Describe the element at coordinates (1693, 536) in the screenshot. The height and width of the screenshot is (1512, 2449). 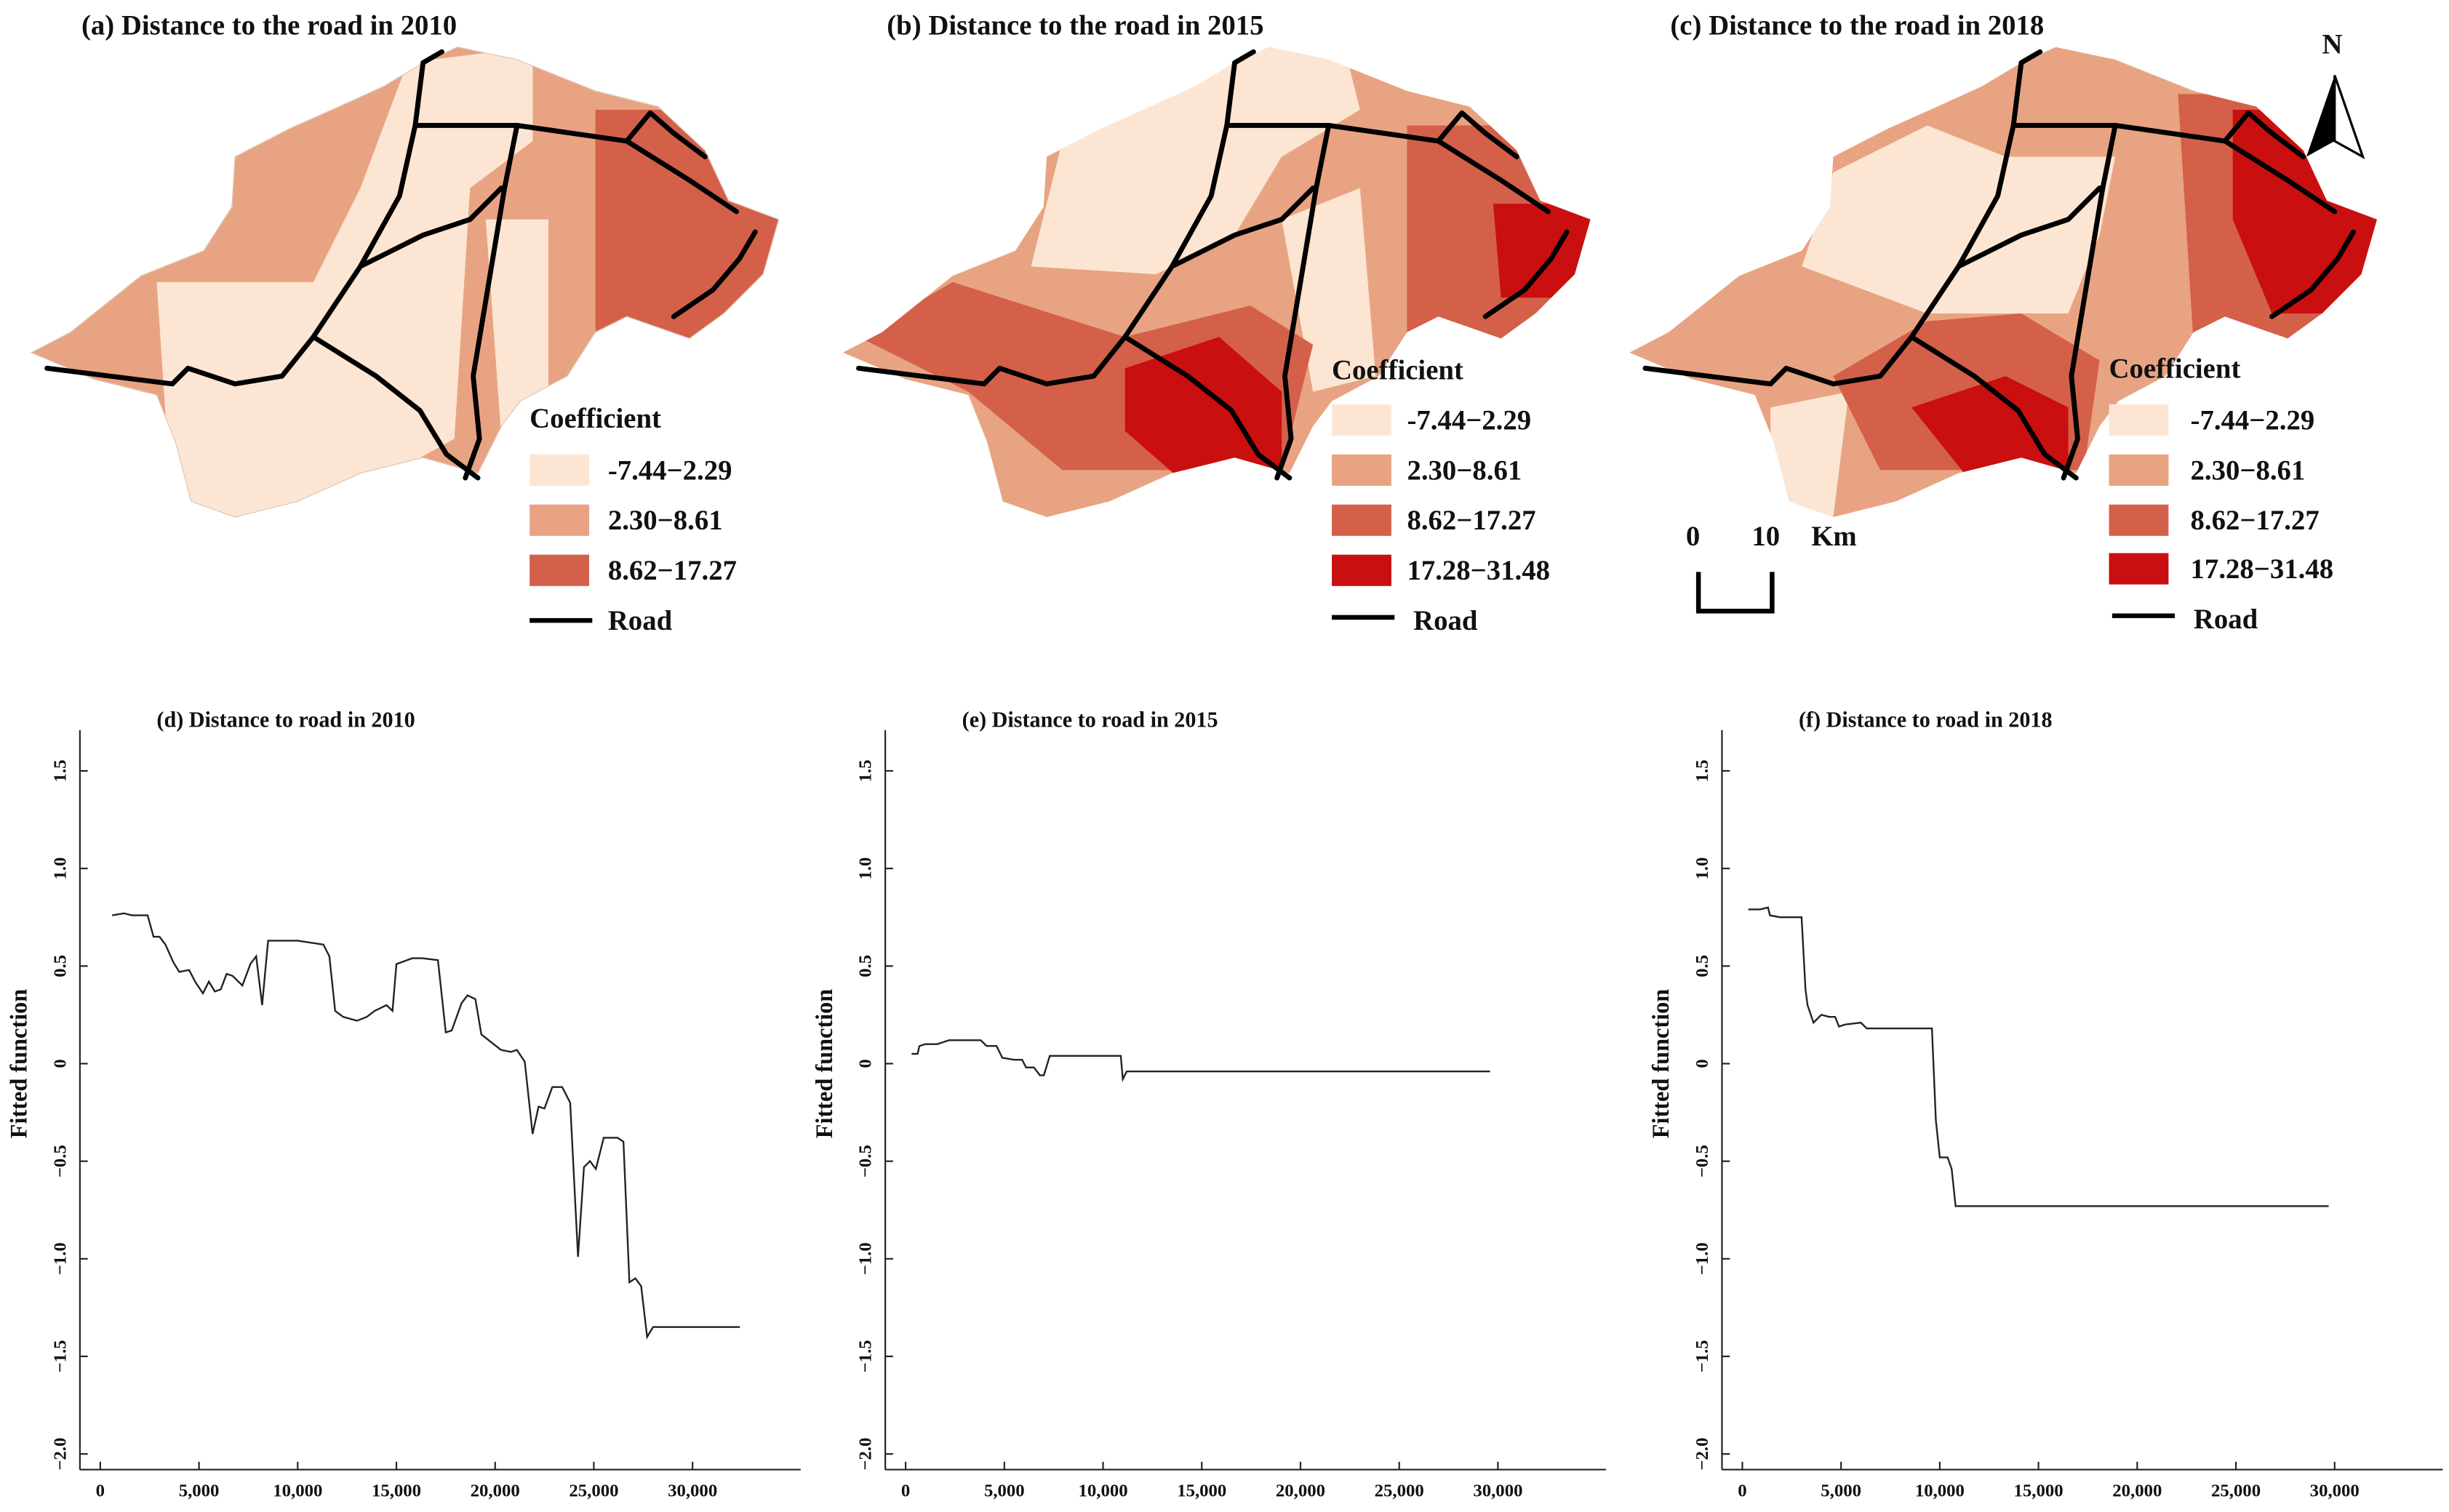
I see `scale-label: 0` at that location.